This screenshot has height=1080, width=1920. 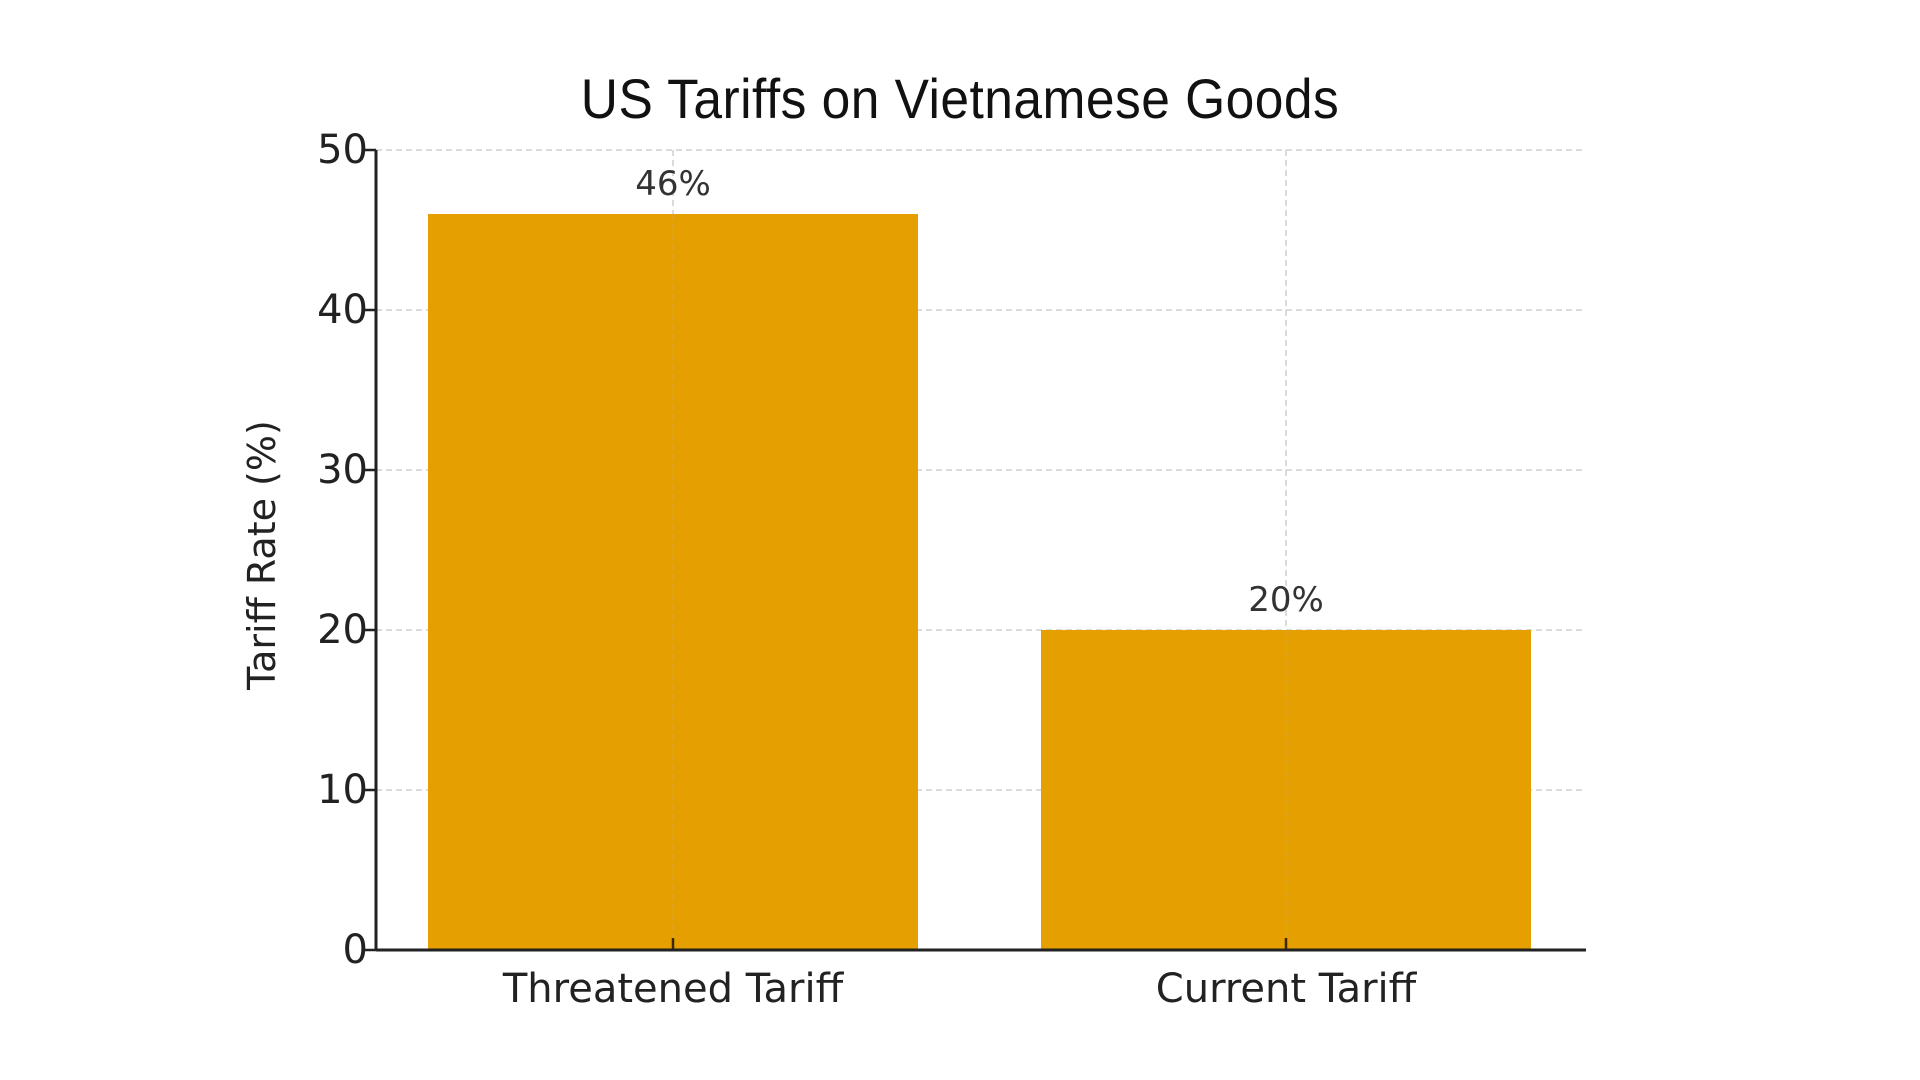 What do you see at coordinates (342, 470) in the screenshot?
I see `y-tick-label: 30` at bounding box center [342, 470].